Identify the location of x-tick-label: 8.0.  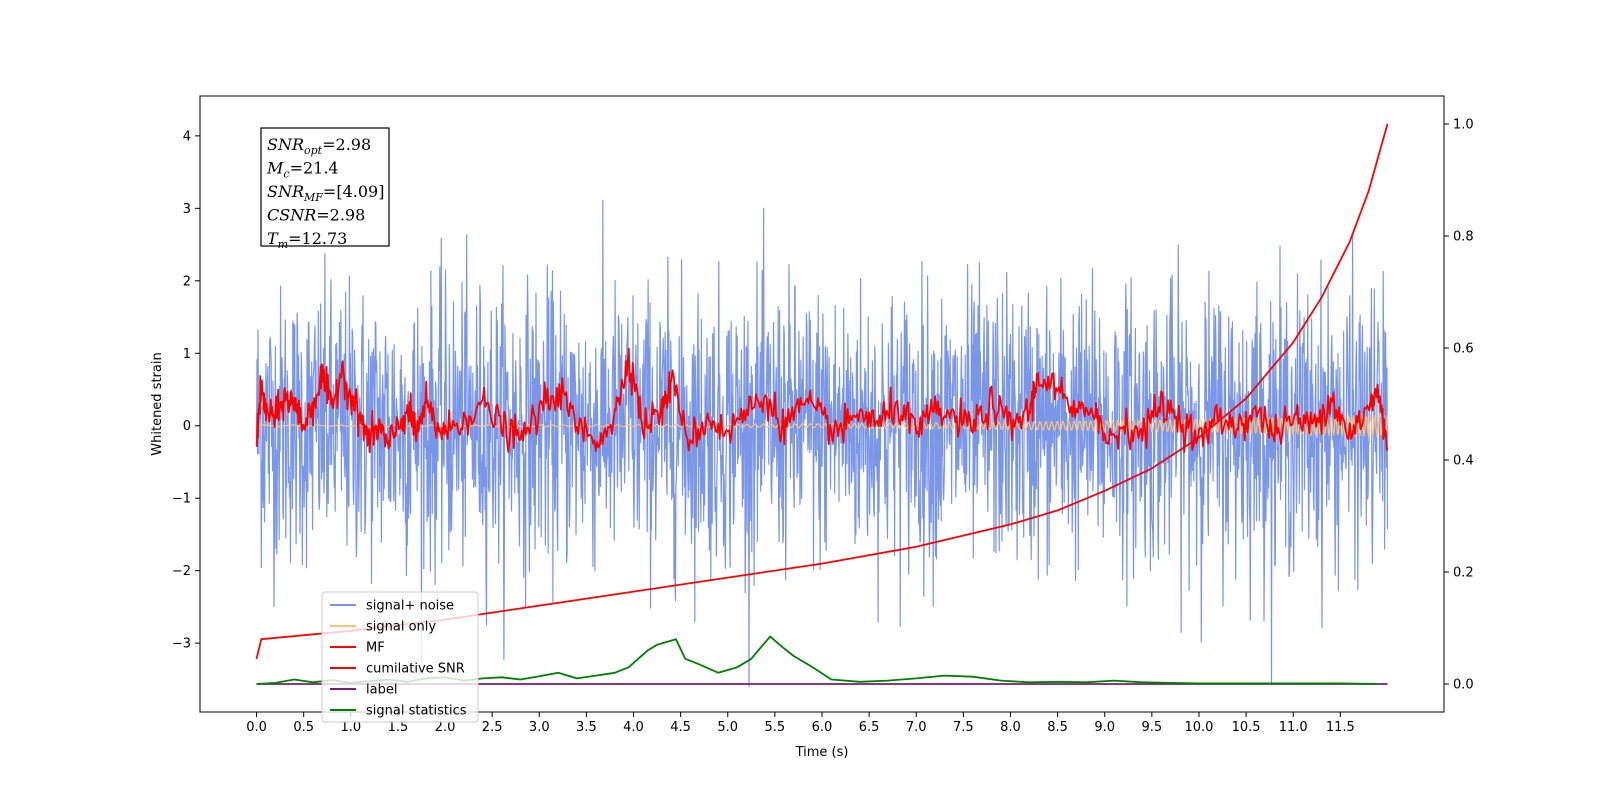
(1010, 727).